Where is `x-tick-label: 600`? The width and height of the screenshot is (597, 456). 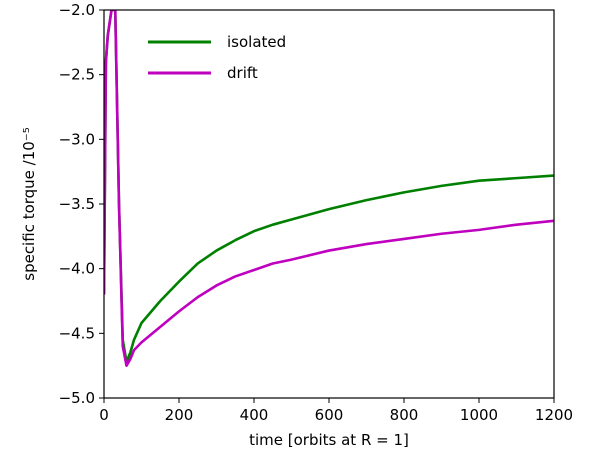 x-tick-label: 600 is located at coordinates (329, 415).